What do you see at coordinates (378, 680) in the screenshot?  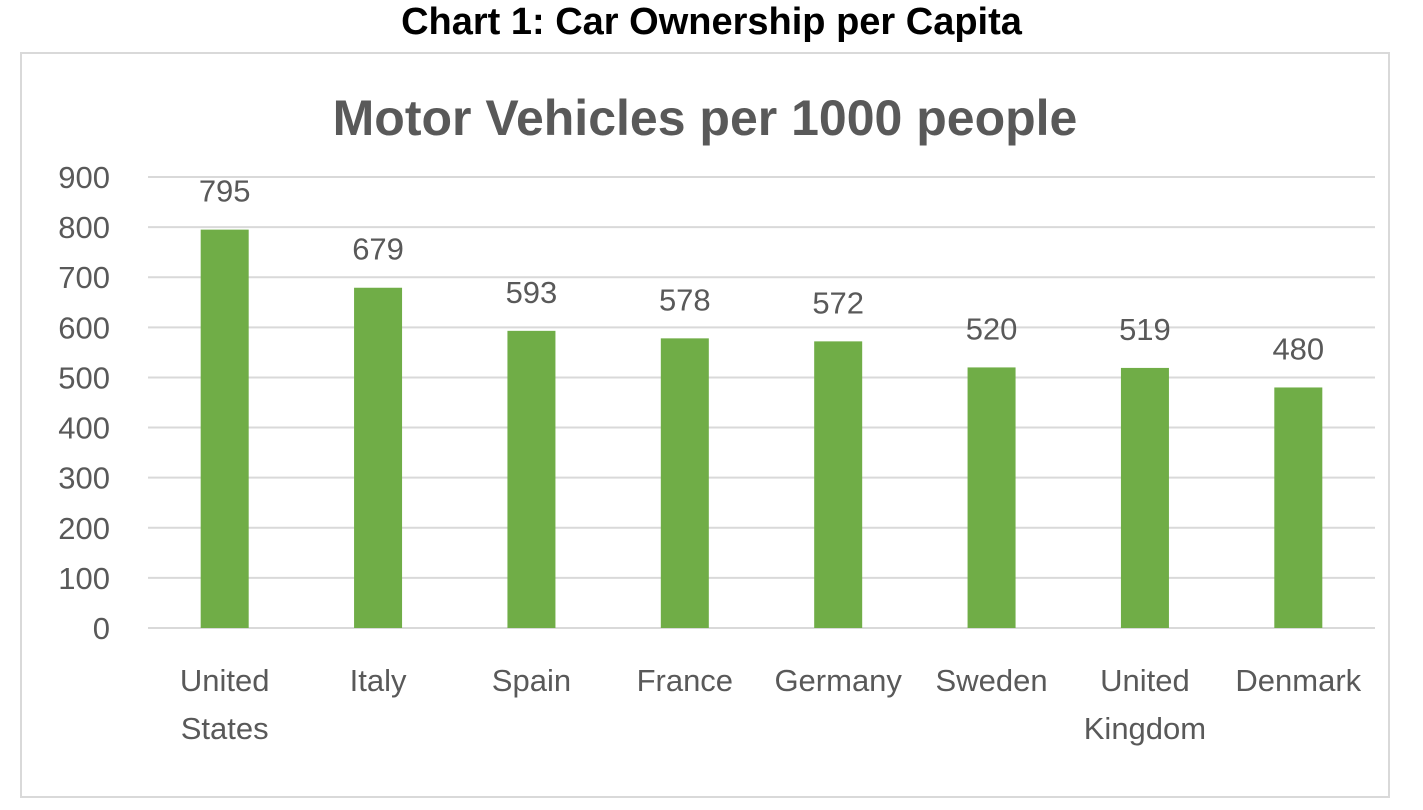 I see `x-tick-label: Italy` at bounding box center [378, 680].